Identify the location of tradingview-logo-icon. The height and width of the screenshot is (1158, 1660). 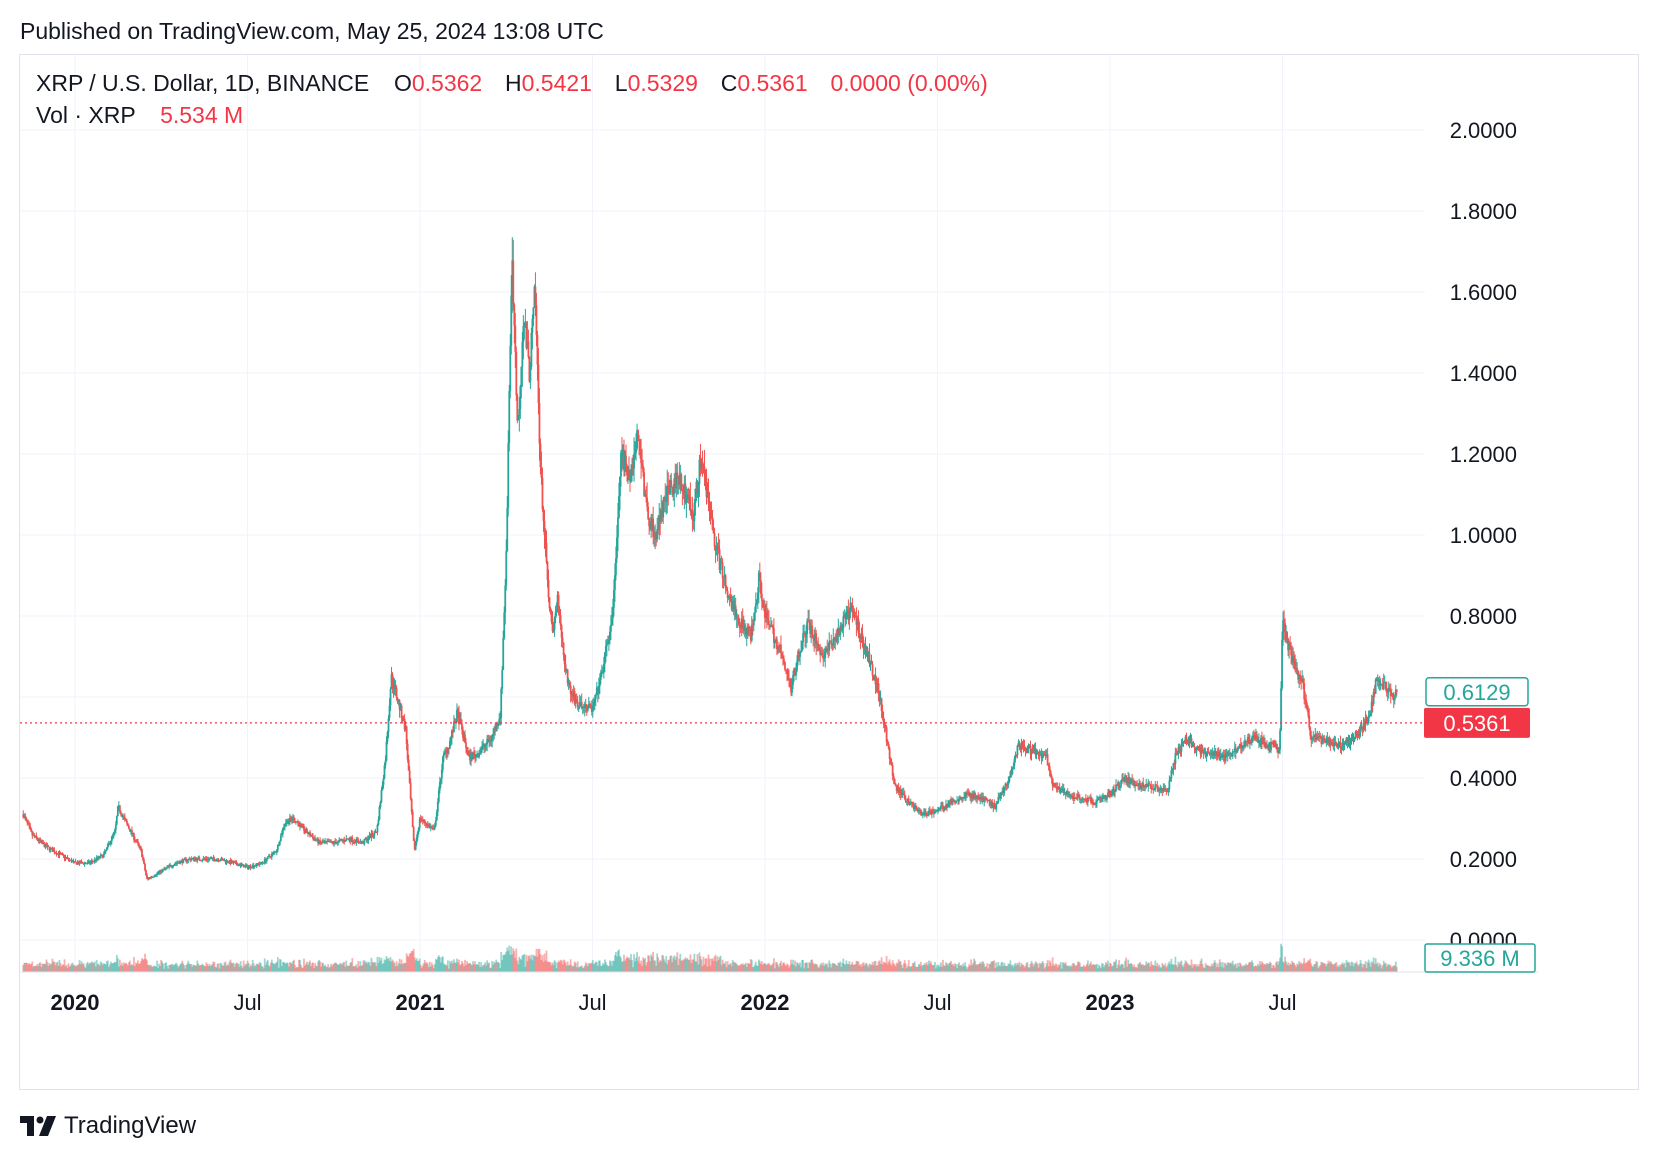
(38, 1126).